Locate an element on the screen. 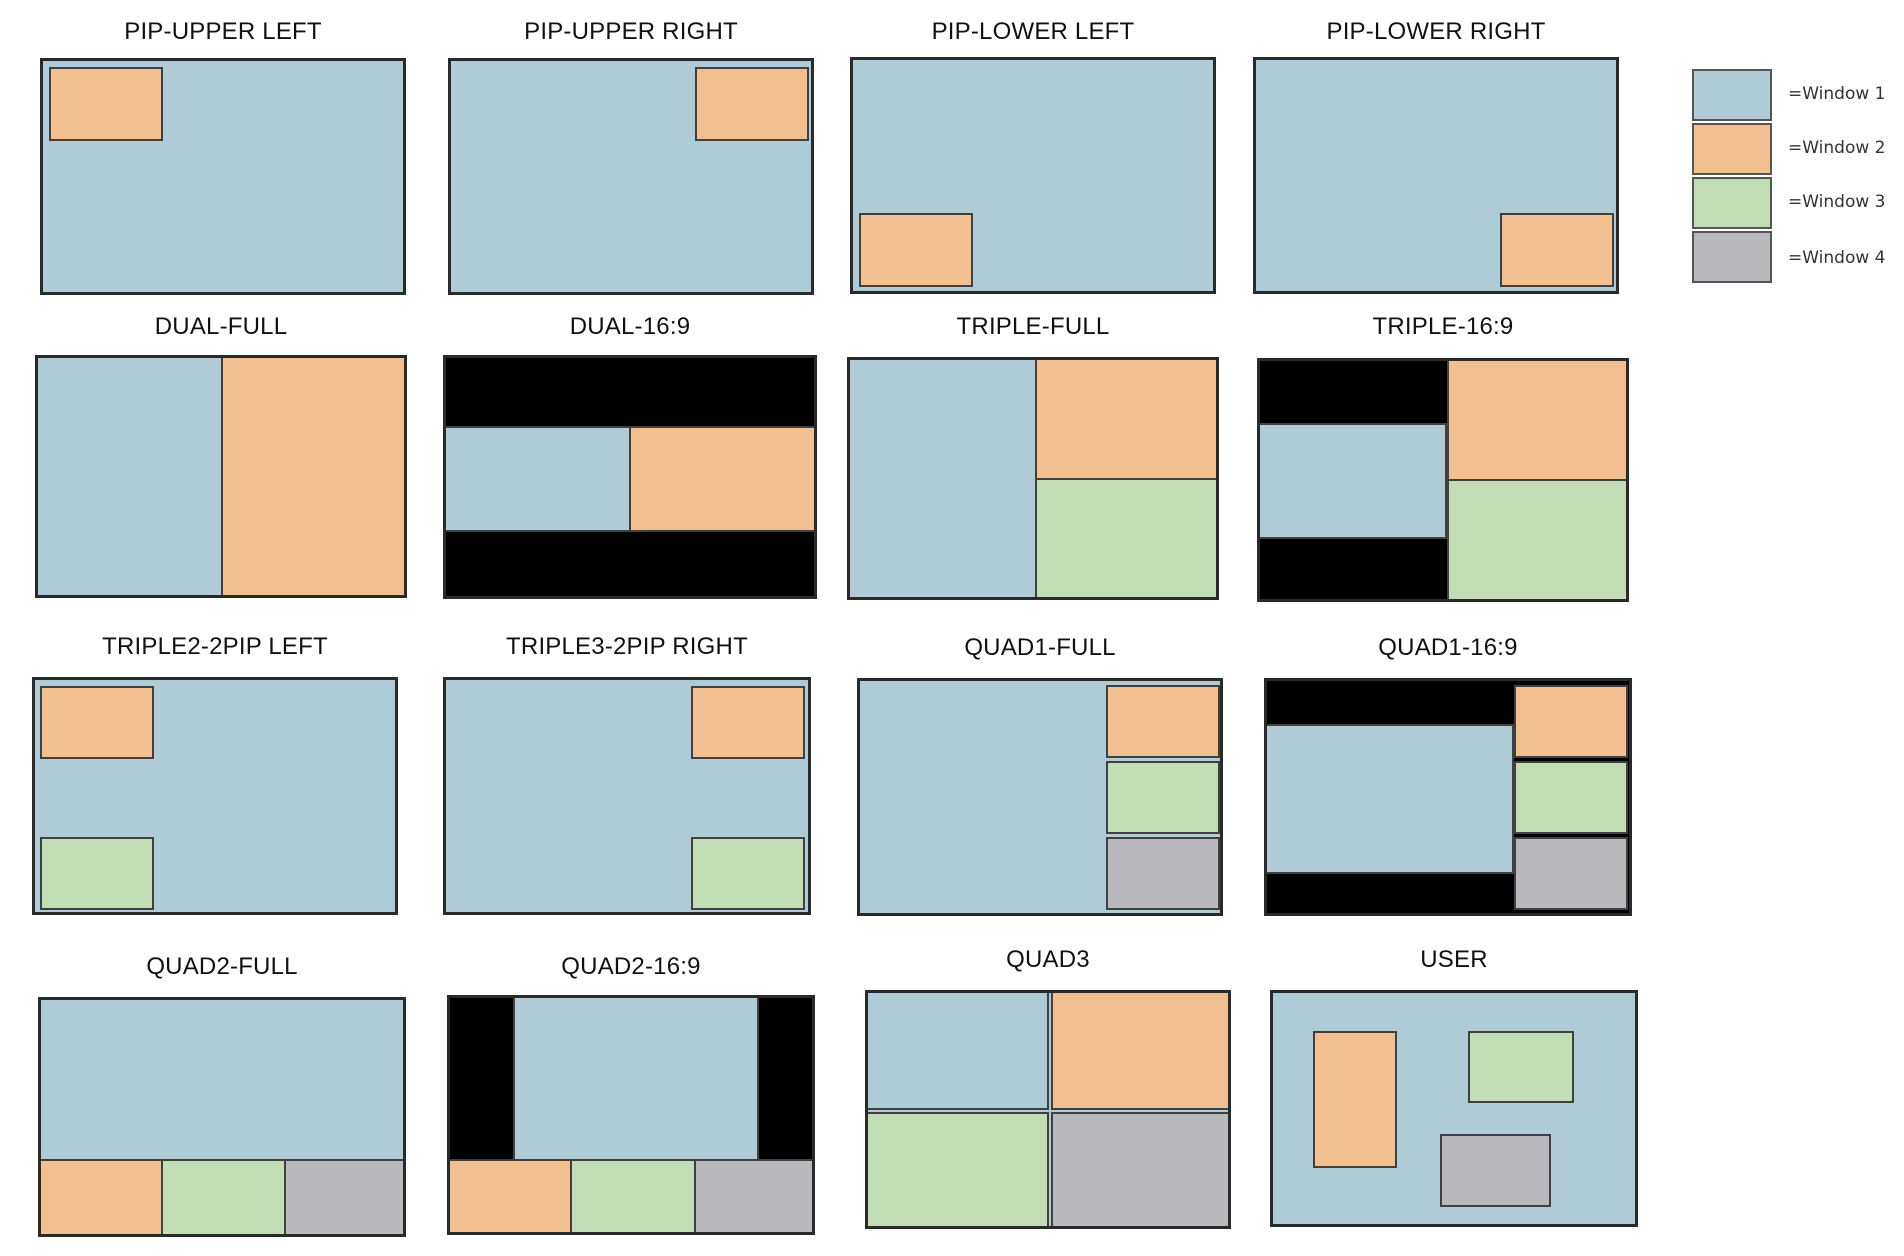 The width and height of the screenshot is (1904, 1256). layout-pip-upper-right is located at coordinates (631, 176).